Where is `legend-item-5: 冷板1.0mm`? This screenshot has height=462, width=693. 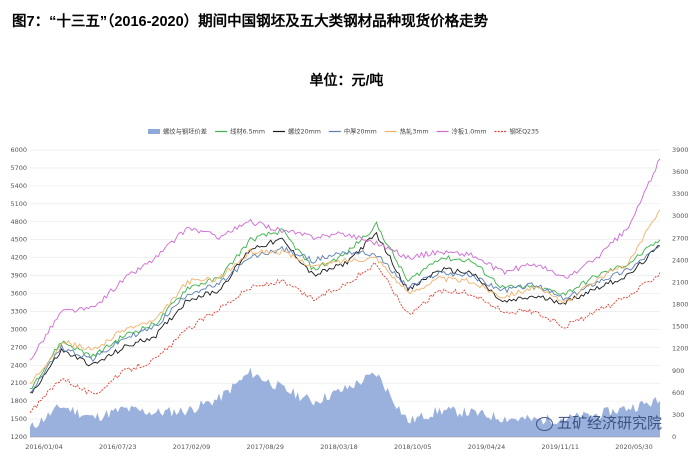 legend-item-5: 冷板1.0mm is located at coordinates (461, 131).